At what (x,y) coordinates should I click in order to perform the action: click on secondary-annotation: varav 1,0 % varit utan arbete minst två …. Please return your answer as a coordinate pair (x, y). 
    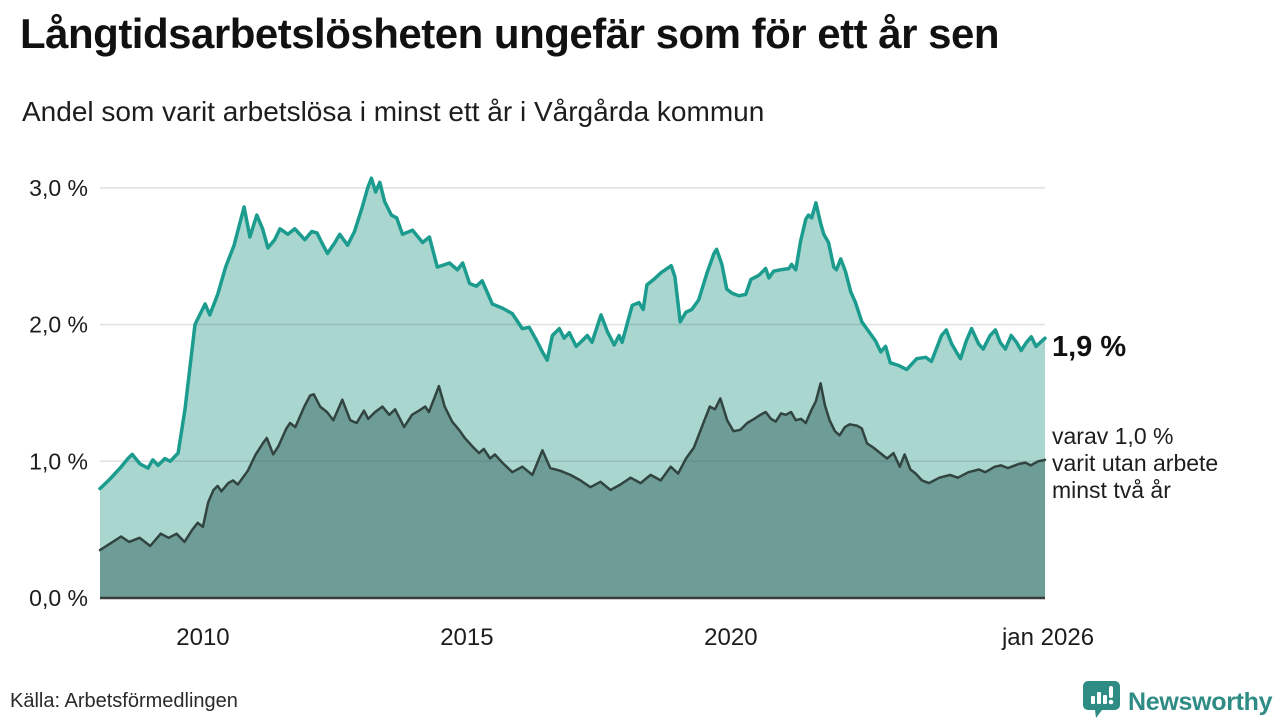
    Looking at the image, I should click on (1135, 463).